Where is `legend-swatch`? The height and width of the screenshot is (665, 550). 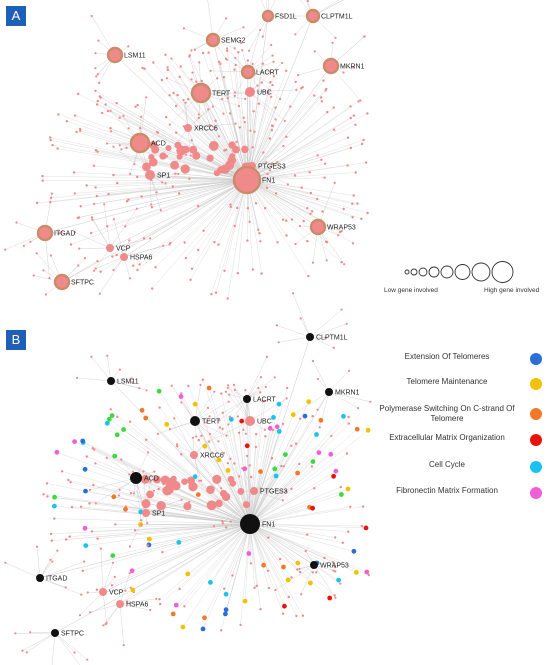 legend-swatch is located at coordinates (536, 440).